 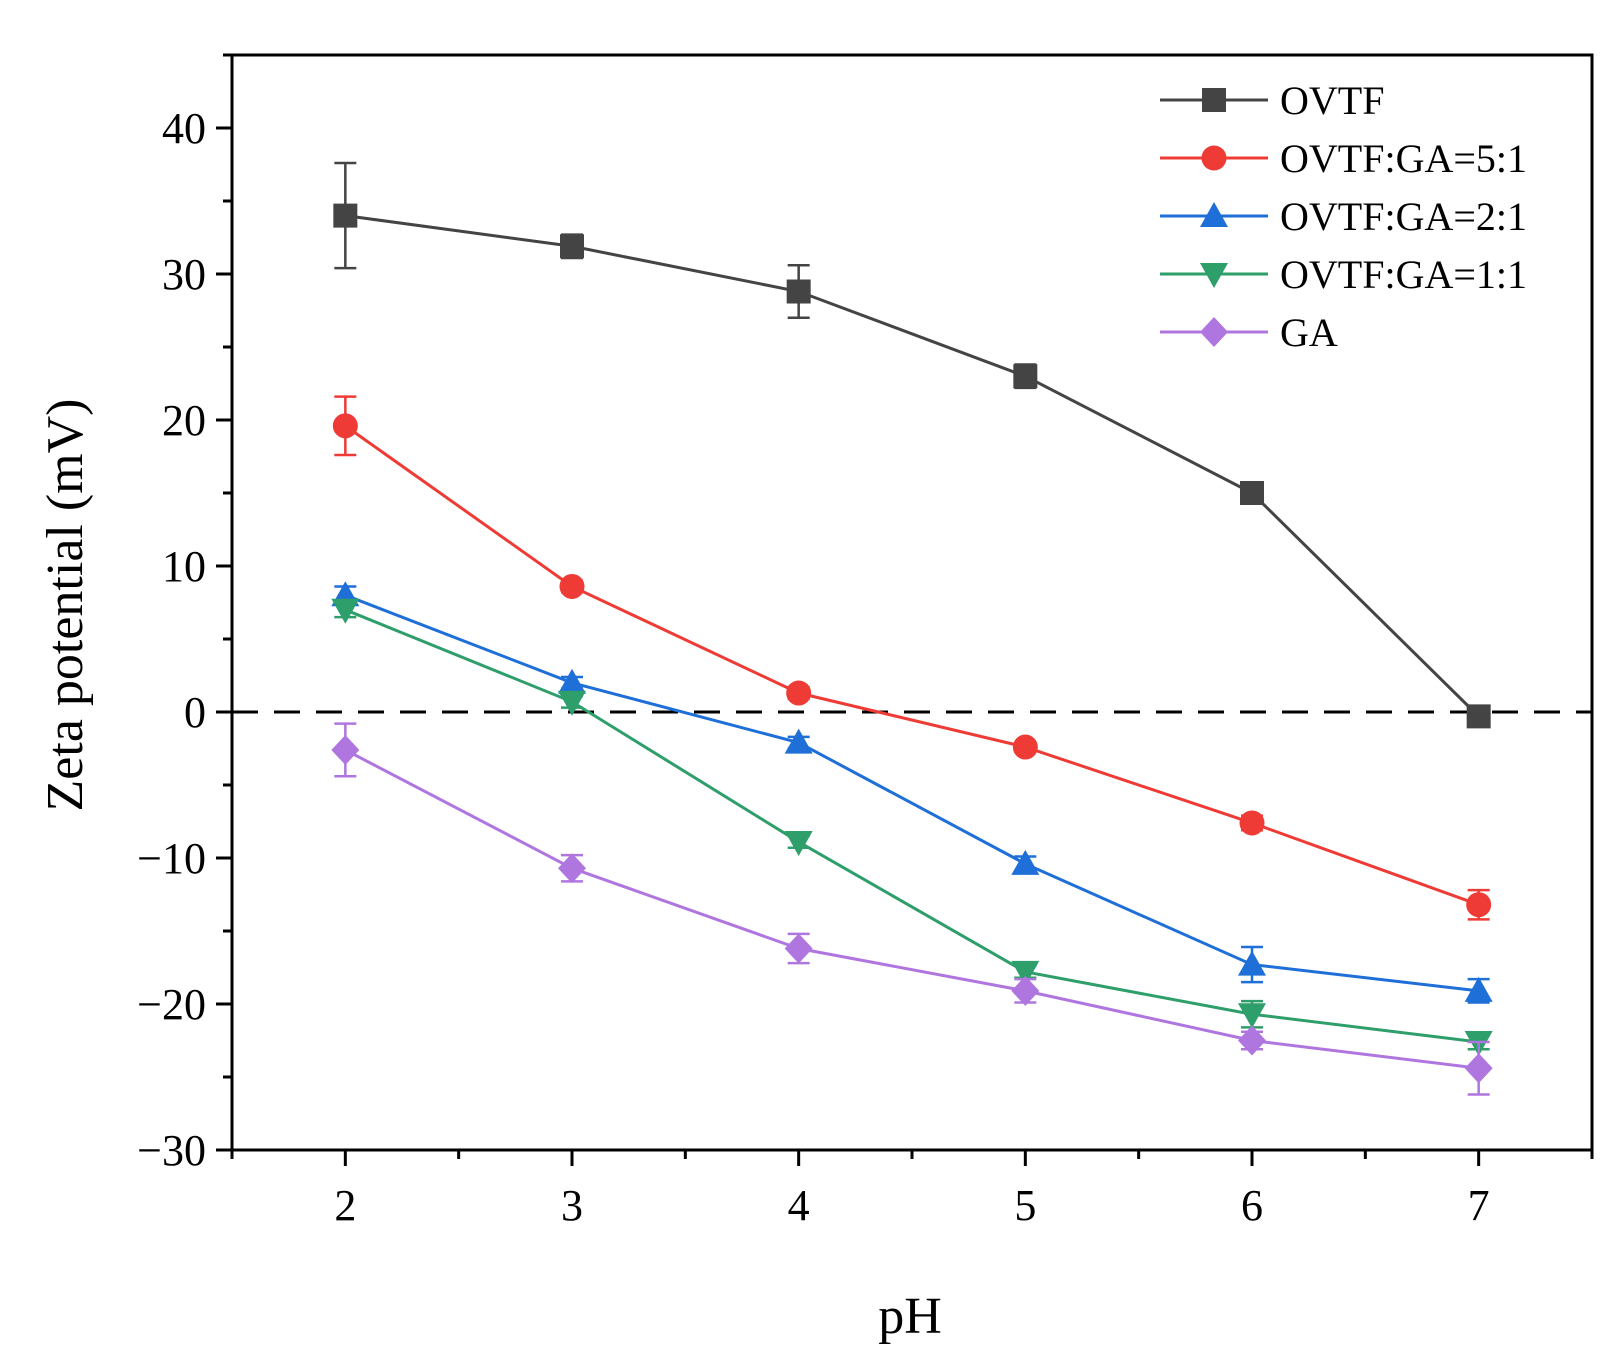 I want to click on y-tick-label: 20, so click(x=184, y=420).